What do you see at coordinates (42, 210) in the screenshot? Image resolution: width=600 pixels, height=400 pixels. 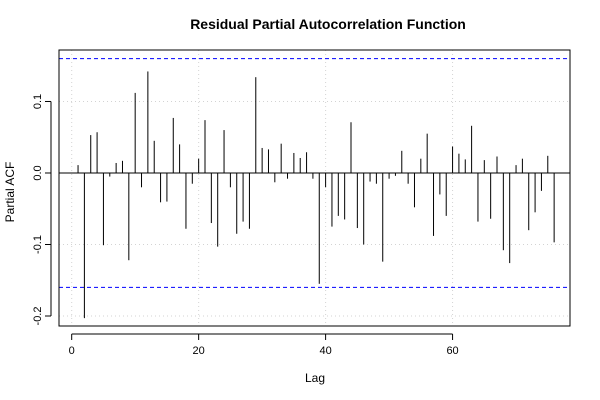 I see `y-axis: -0.2 -0.1 0.0 0.1` at bounding box center [42, 210].